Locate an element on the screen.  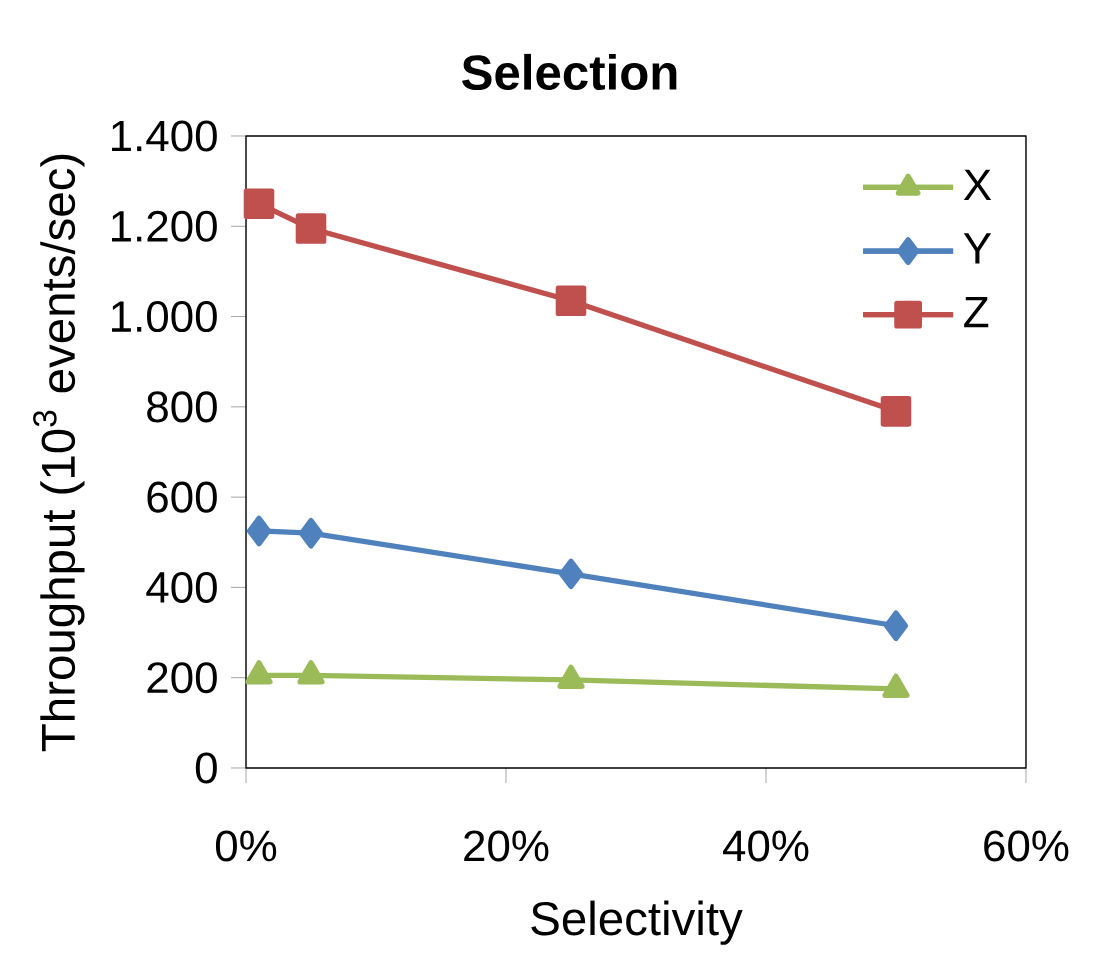
x-tick-label: 20% is located at coordinates (506, 846).